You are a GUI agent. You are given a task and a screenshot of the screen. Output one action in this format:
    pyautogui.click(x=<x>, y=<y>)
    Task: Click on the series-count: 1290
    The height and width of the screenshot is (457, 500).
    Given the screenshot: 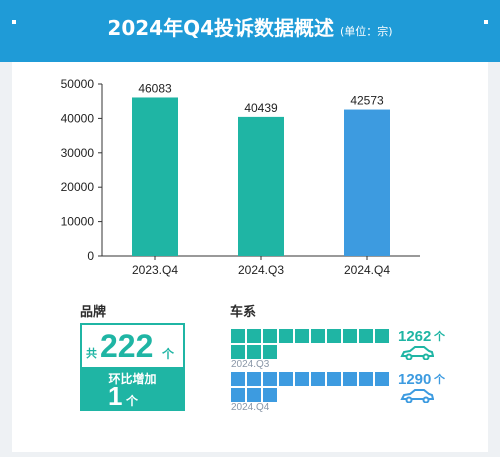 What is the action you would take?
    pyautogui.click(x=415, y=379)
    